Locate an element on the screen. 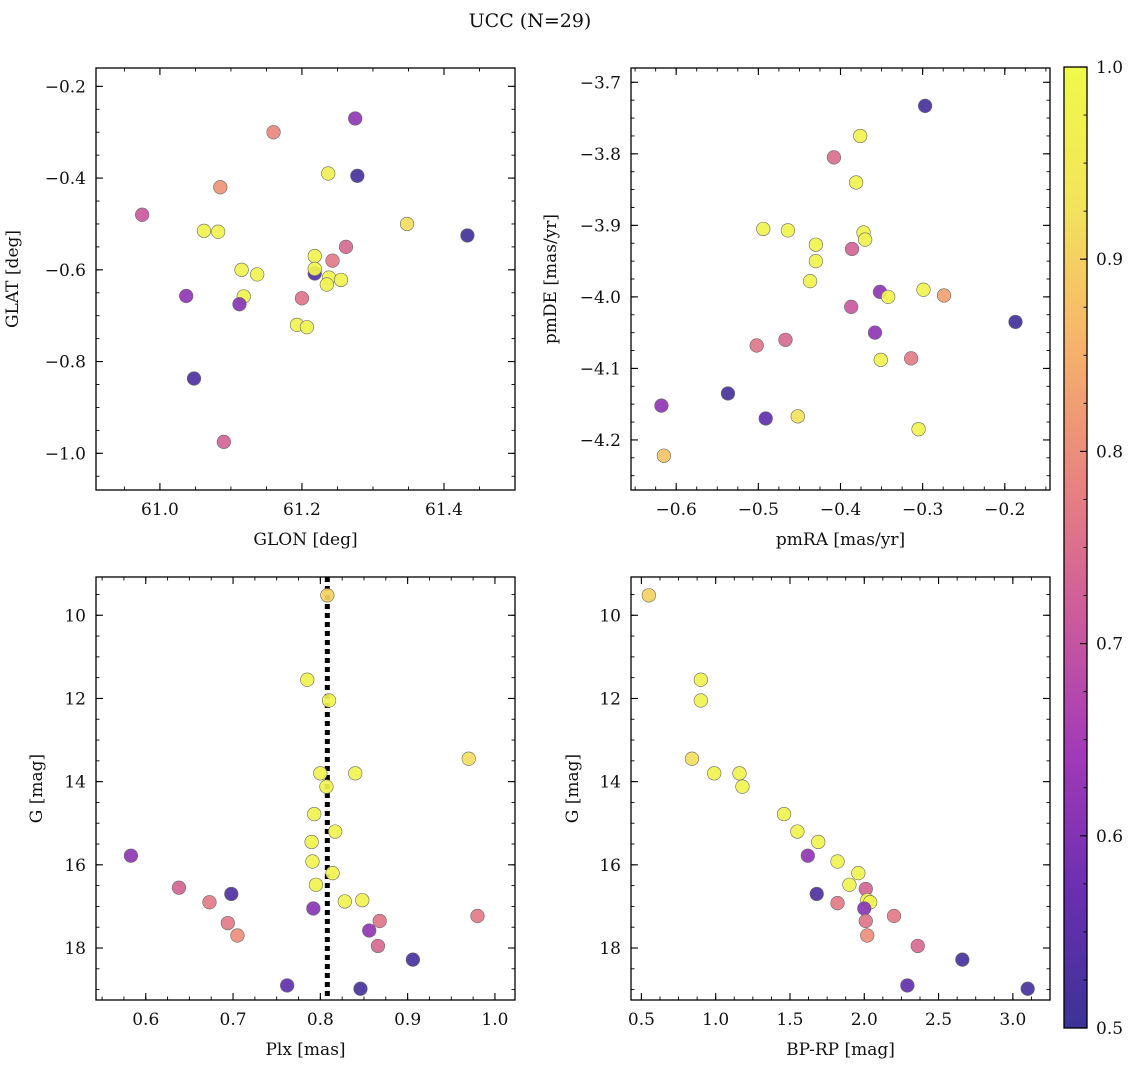 Image resolution: width=1136 pixels, height=1067 pixels. colorbar-tick-label: 0.6 is located at coordinates (1109, 837).